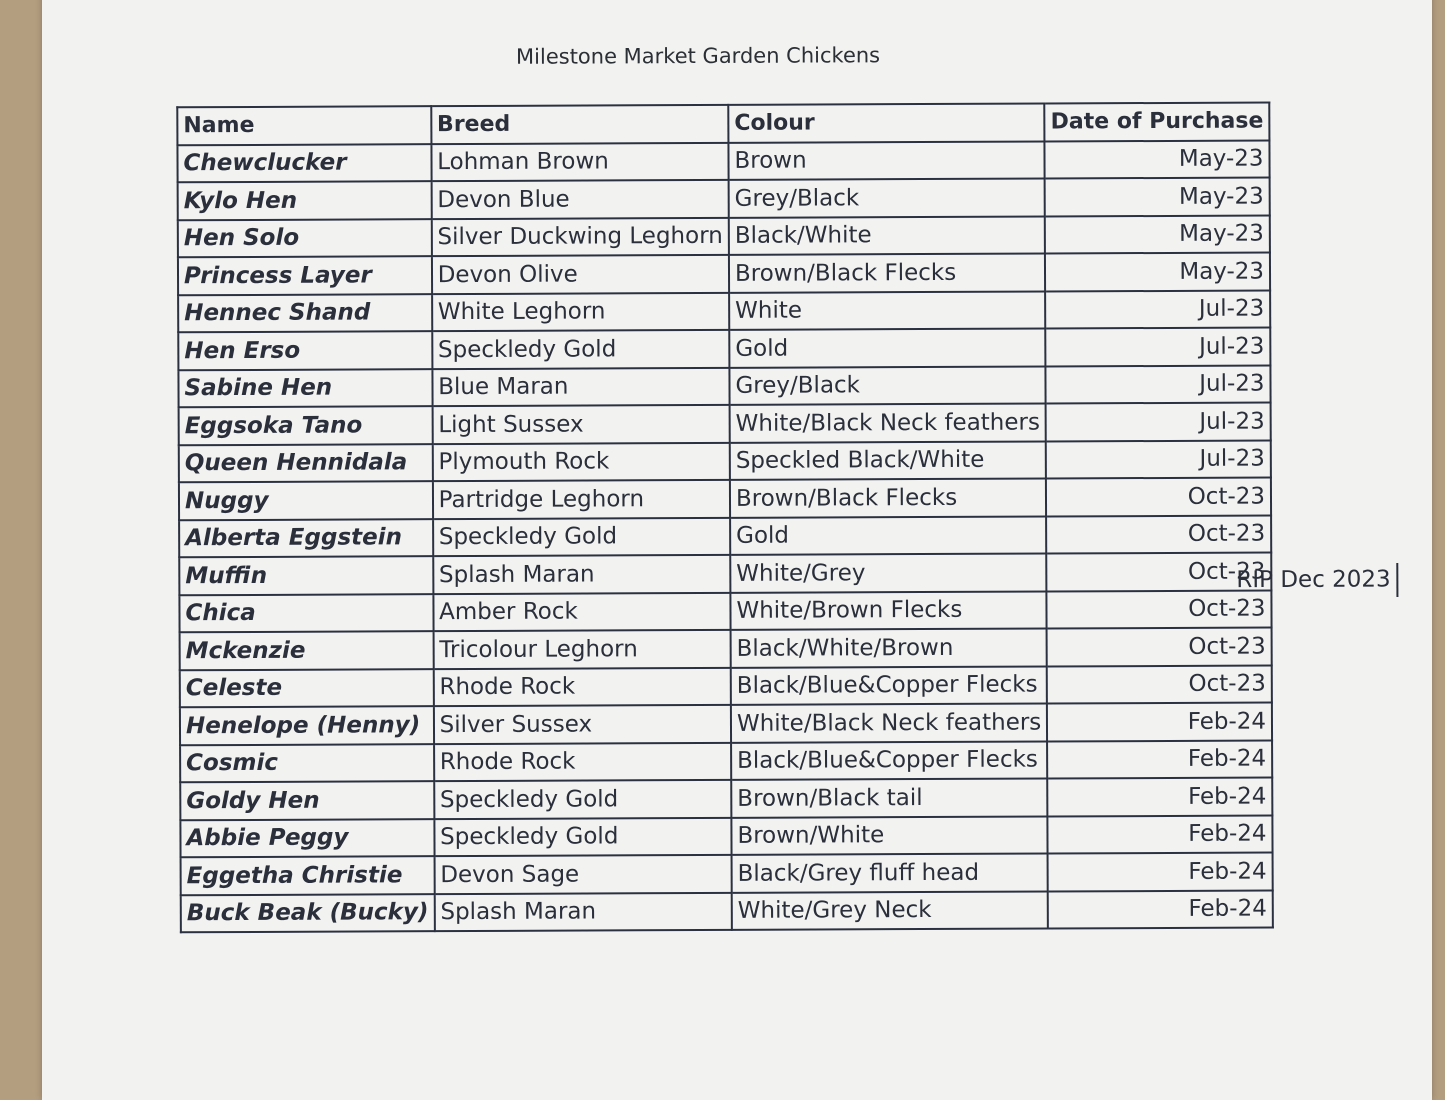 This screenshot has width=1445, height=1100. What do you see at coordinates (581, 499) in the screenshot?
I see `cell-breed: Partridge Leghorn` at bounding box center [581, 499].